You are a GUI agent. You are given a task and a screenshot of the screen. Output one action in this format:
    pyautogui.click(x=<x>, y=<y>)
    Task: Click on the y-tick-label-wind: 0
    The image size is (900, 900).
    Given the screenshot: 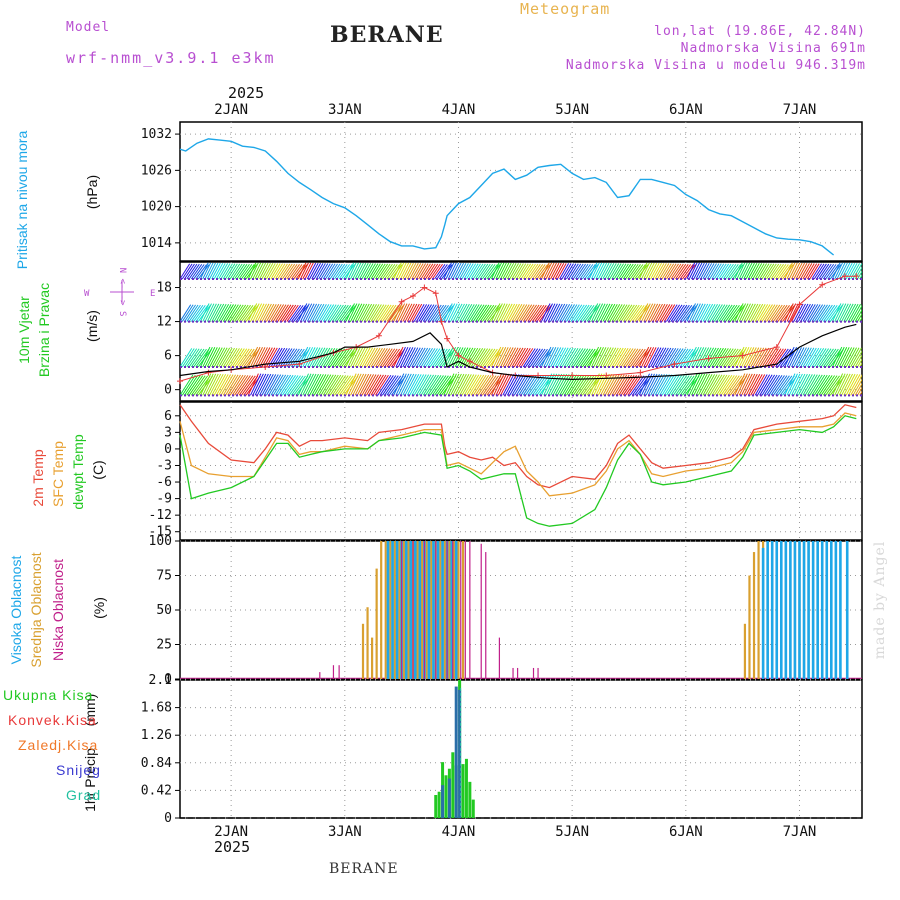 What is the action you would take?
    pyautogui.click(x=168, y=390)
    